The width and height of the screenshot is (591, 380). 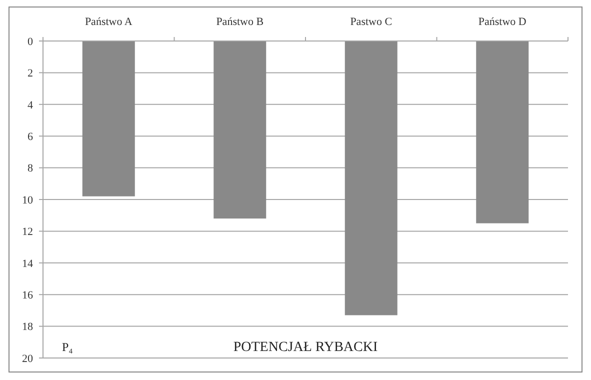 What do you see at coordinates (28, 327) in the screenshot?
I see `y-tick-label: 18` at bounding box center [28, 327].